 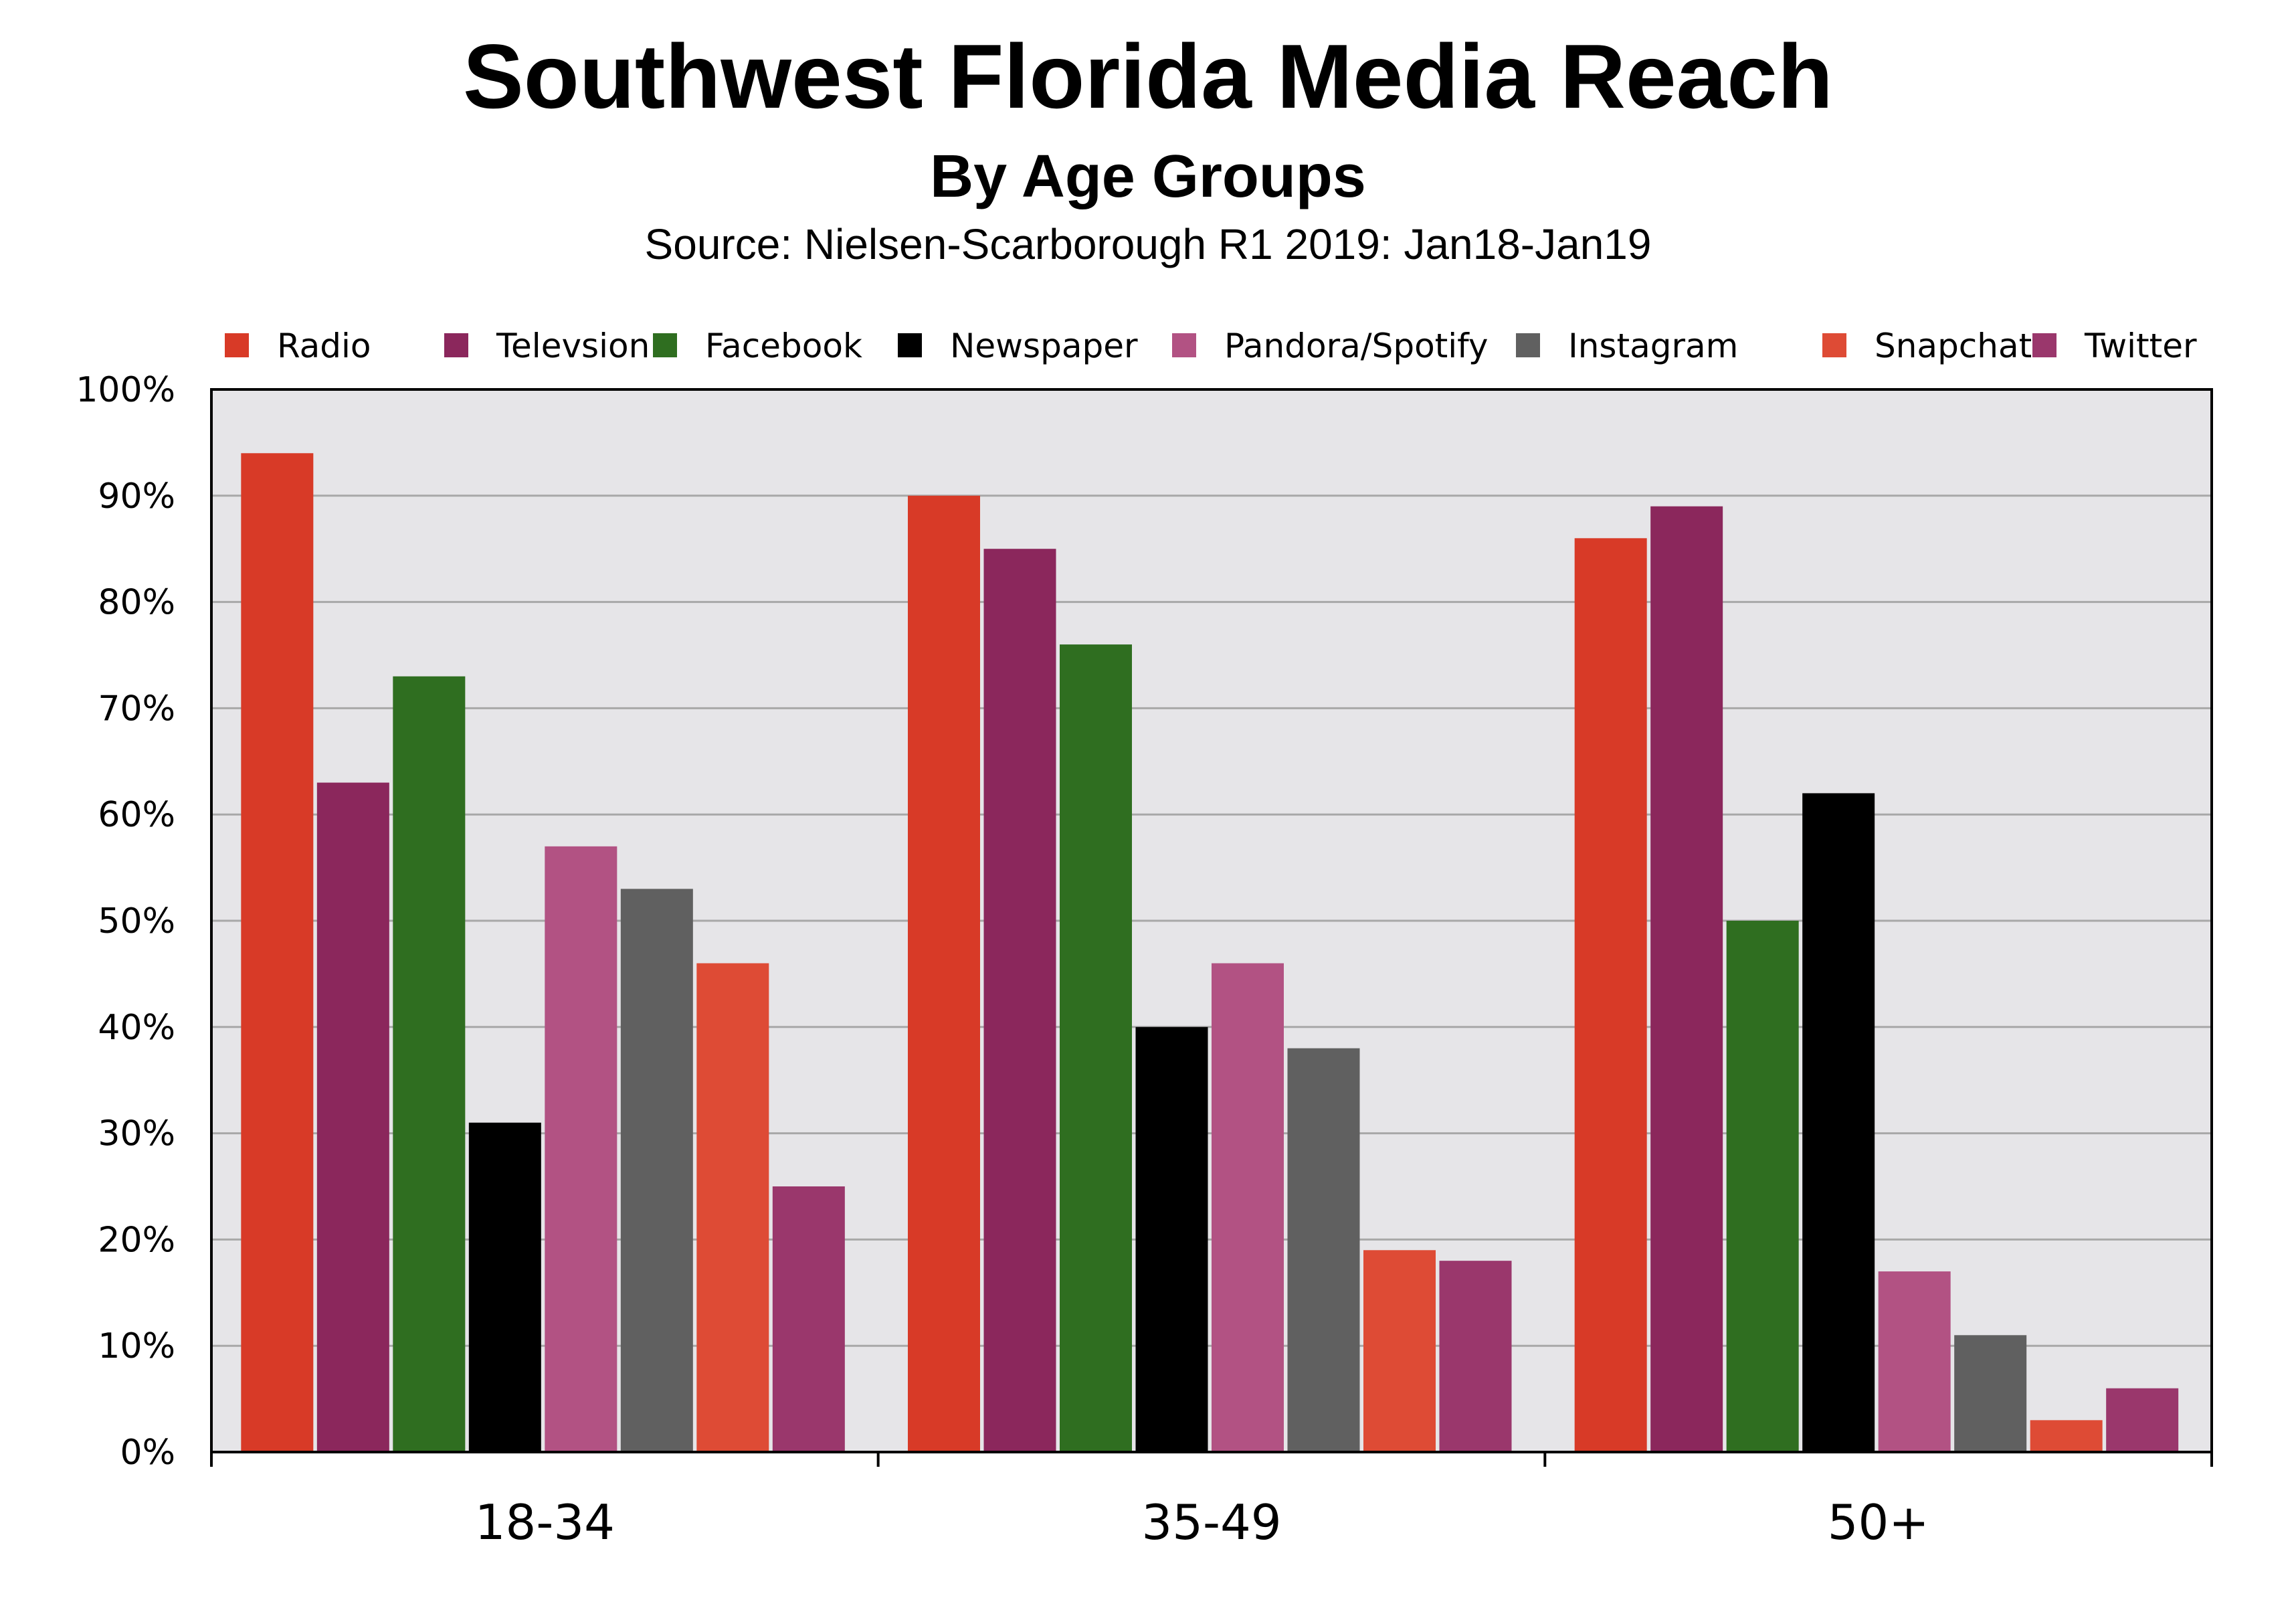 What do you see at coordinates (136, 815) in the screenshot?
I see `y-tick-label: 60%` at bounding box center [136, 815].